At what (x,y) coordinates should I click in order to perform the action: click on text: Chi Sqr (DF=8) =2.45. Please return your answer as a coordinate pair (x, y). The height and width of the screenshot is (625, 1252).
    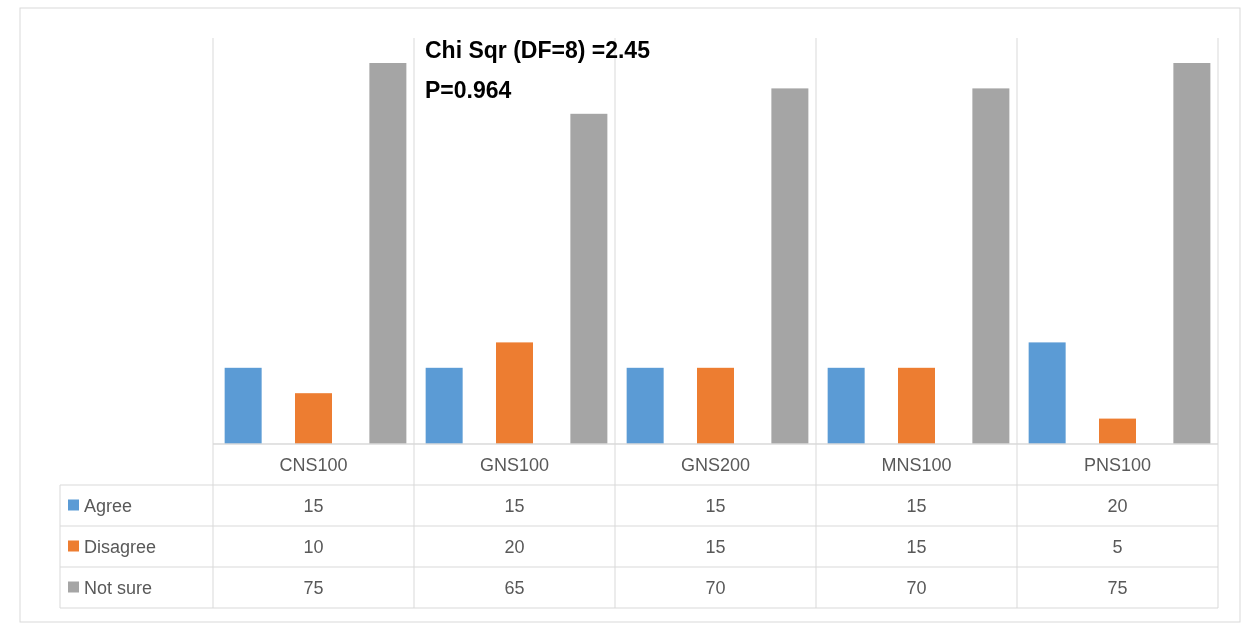
    Looking at the image, I should click on (538, 50).